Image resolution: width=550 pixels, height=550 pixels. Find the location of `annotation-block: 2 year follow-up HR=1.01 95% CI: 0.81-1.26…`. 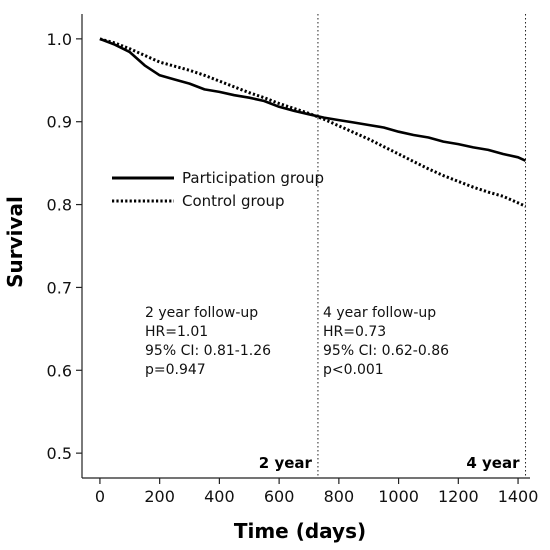

annotation-block: 2 year follow-up HR=1.01 95% CI: 0.81-1.26… is located at coordinates (208, 341).